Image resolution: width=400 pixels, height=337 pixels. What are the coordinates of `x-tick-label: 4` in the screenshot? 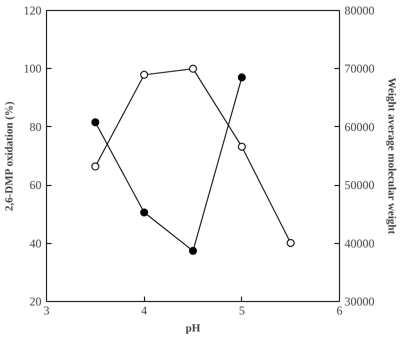 It's located at (144, 311).